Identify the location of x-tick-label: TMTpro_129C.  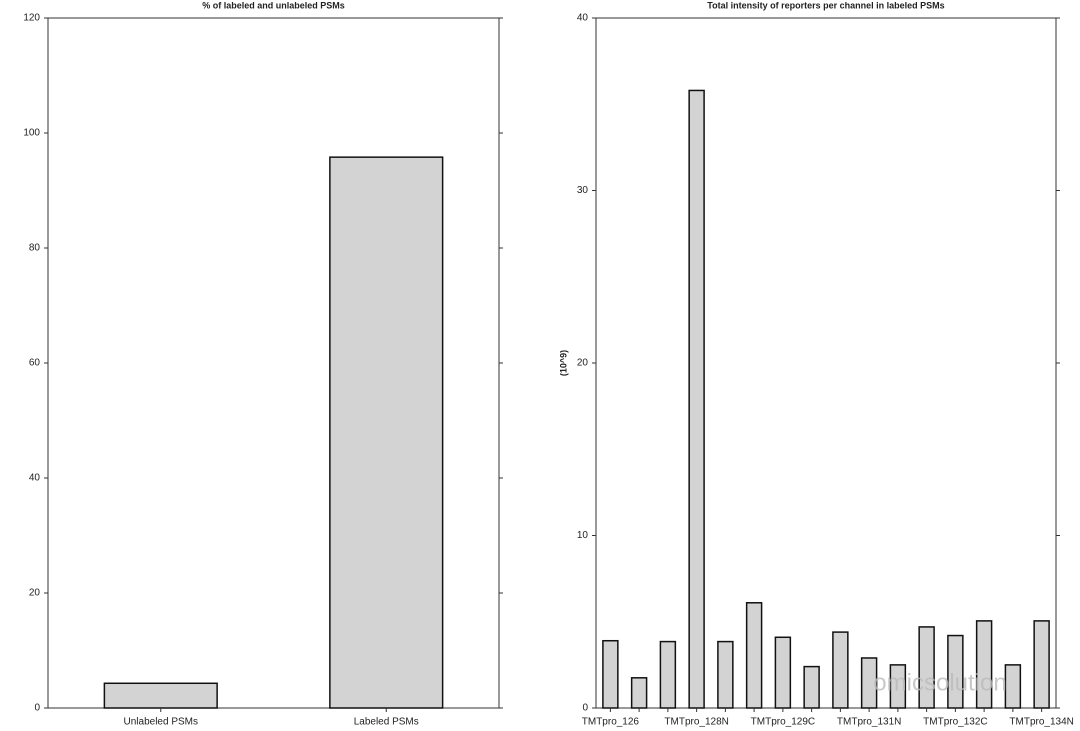
(783, 722).